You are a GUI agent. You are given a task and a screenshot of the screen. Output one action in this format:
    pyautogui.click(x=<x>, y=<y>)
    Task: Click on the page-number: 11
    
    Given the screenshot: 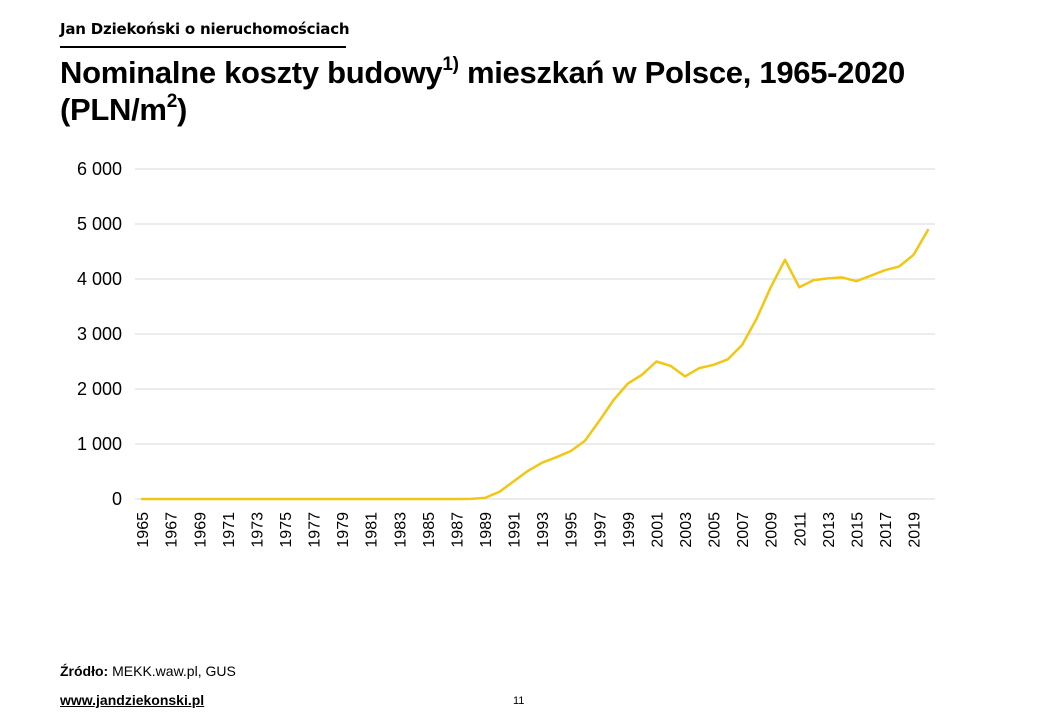 What is the action you would take?
    pyautogui.click(x=519, y=701)
    